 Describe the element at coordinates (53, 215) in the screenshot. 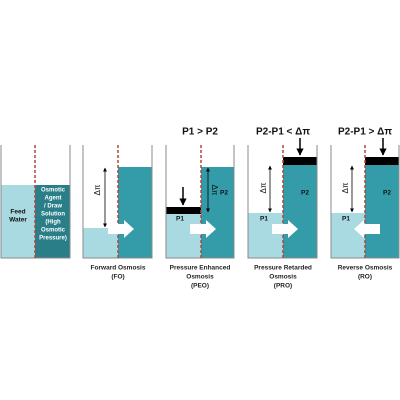

I see `label: Solution` at that location.